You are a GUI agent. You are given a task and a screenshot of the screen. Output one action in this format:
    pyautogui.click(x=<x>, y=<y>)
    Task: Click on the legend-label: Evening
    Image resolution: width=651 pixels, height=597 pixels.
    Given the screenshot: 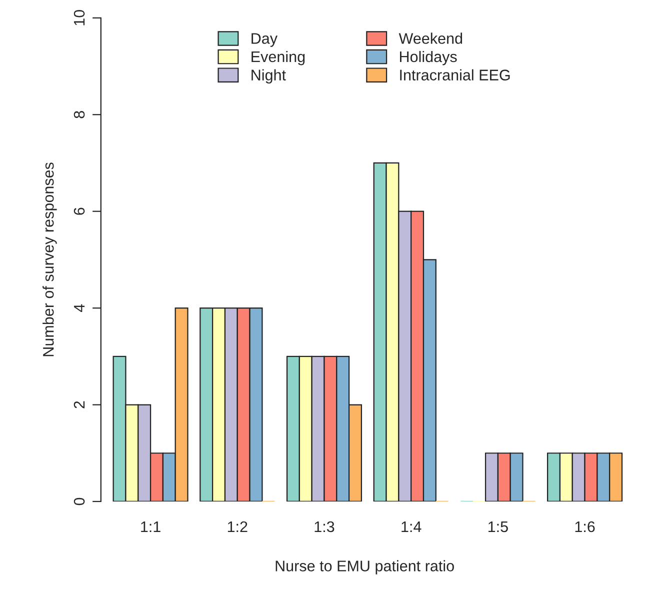 What is the action you would take?
    pyautogui.click(x=278, y=58)
    